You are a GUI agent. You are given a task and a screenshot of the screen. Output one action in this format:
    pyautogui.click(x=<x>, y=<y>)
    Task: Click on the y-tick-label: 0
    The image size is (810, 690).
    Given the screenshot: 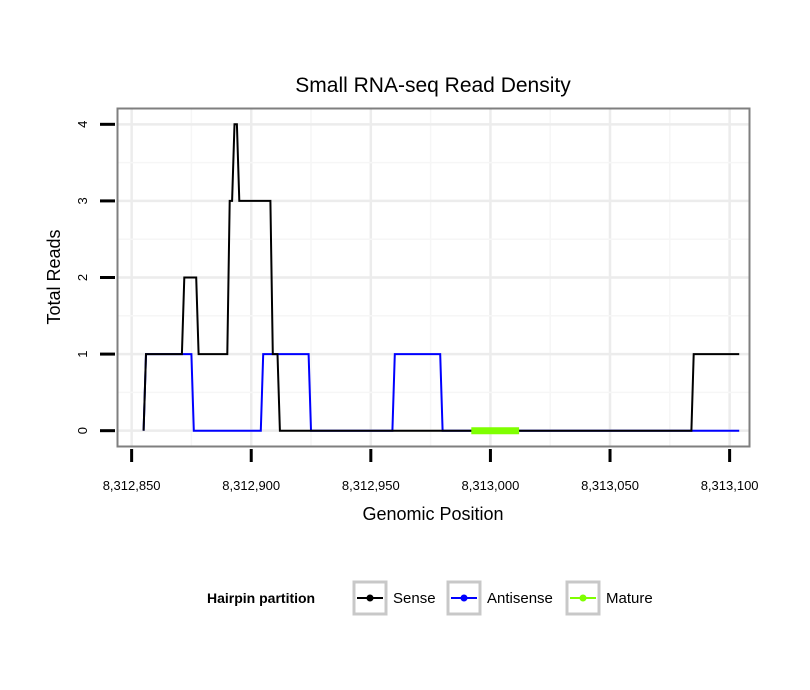 What is the action you would take?
    pyautogui.click(x=82, y=430)
    